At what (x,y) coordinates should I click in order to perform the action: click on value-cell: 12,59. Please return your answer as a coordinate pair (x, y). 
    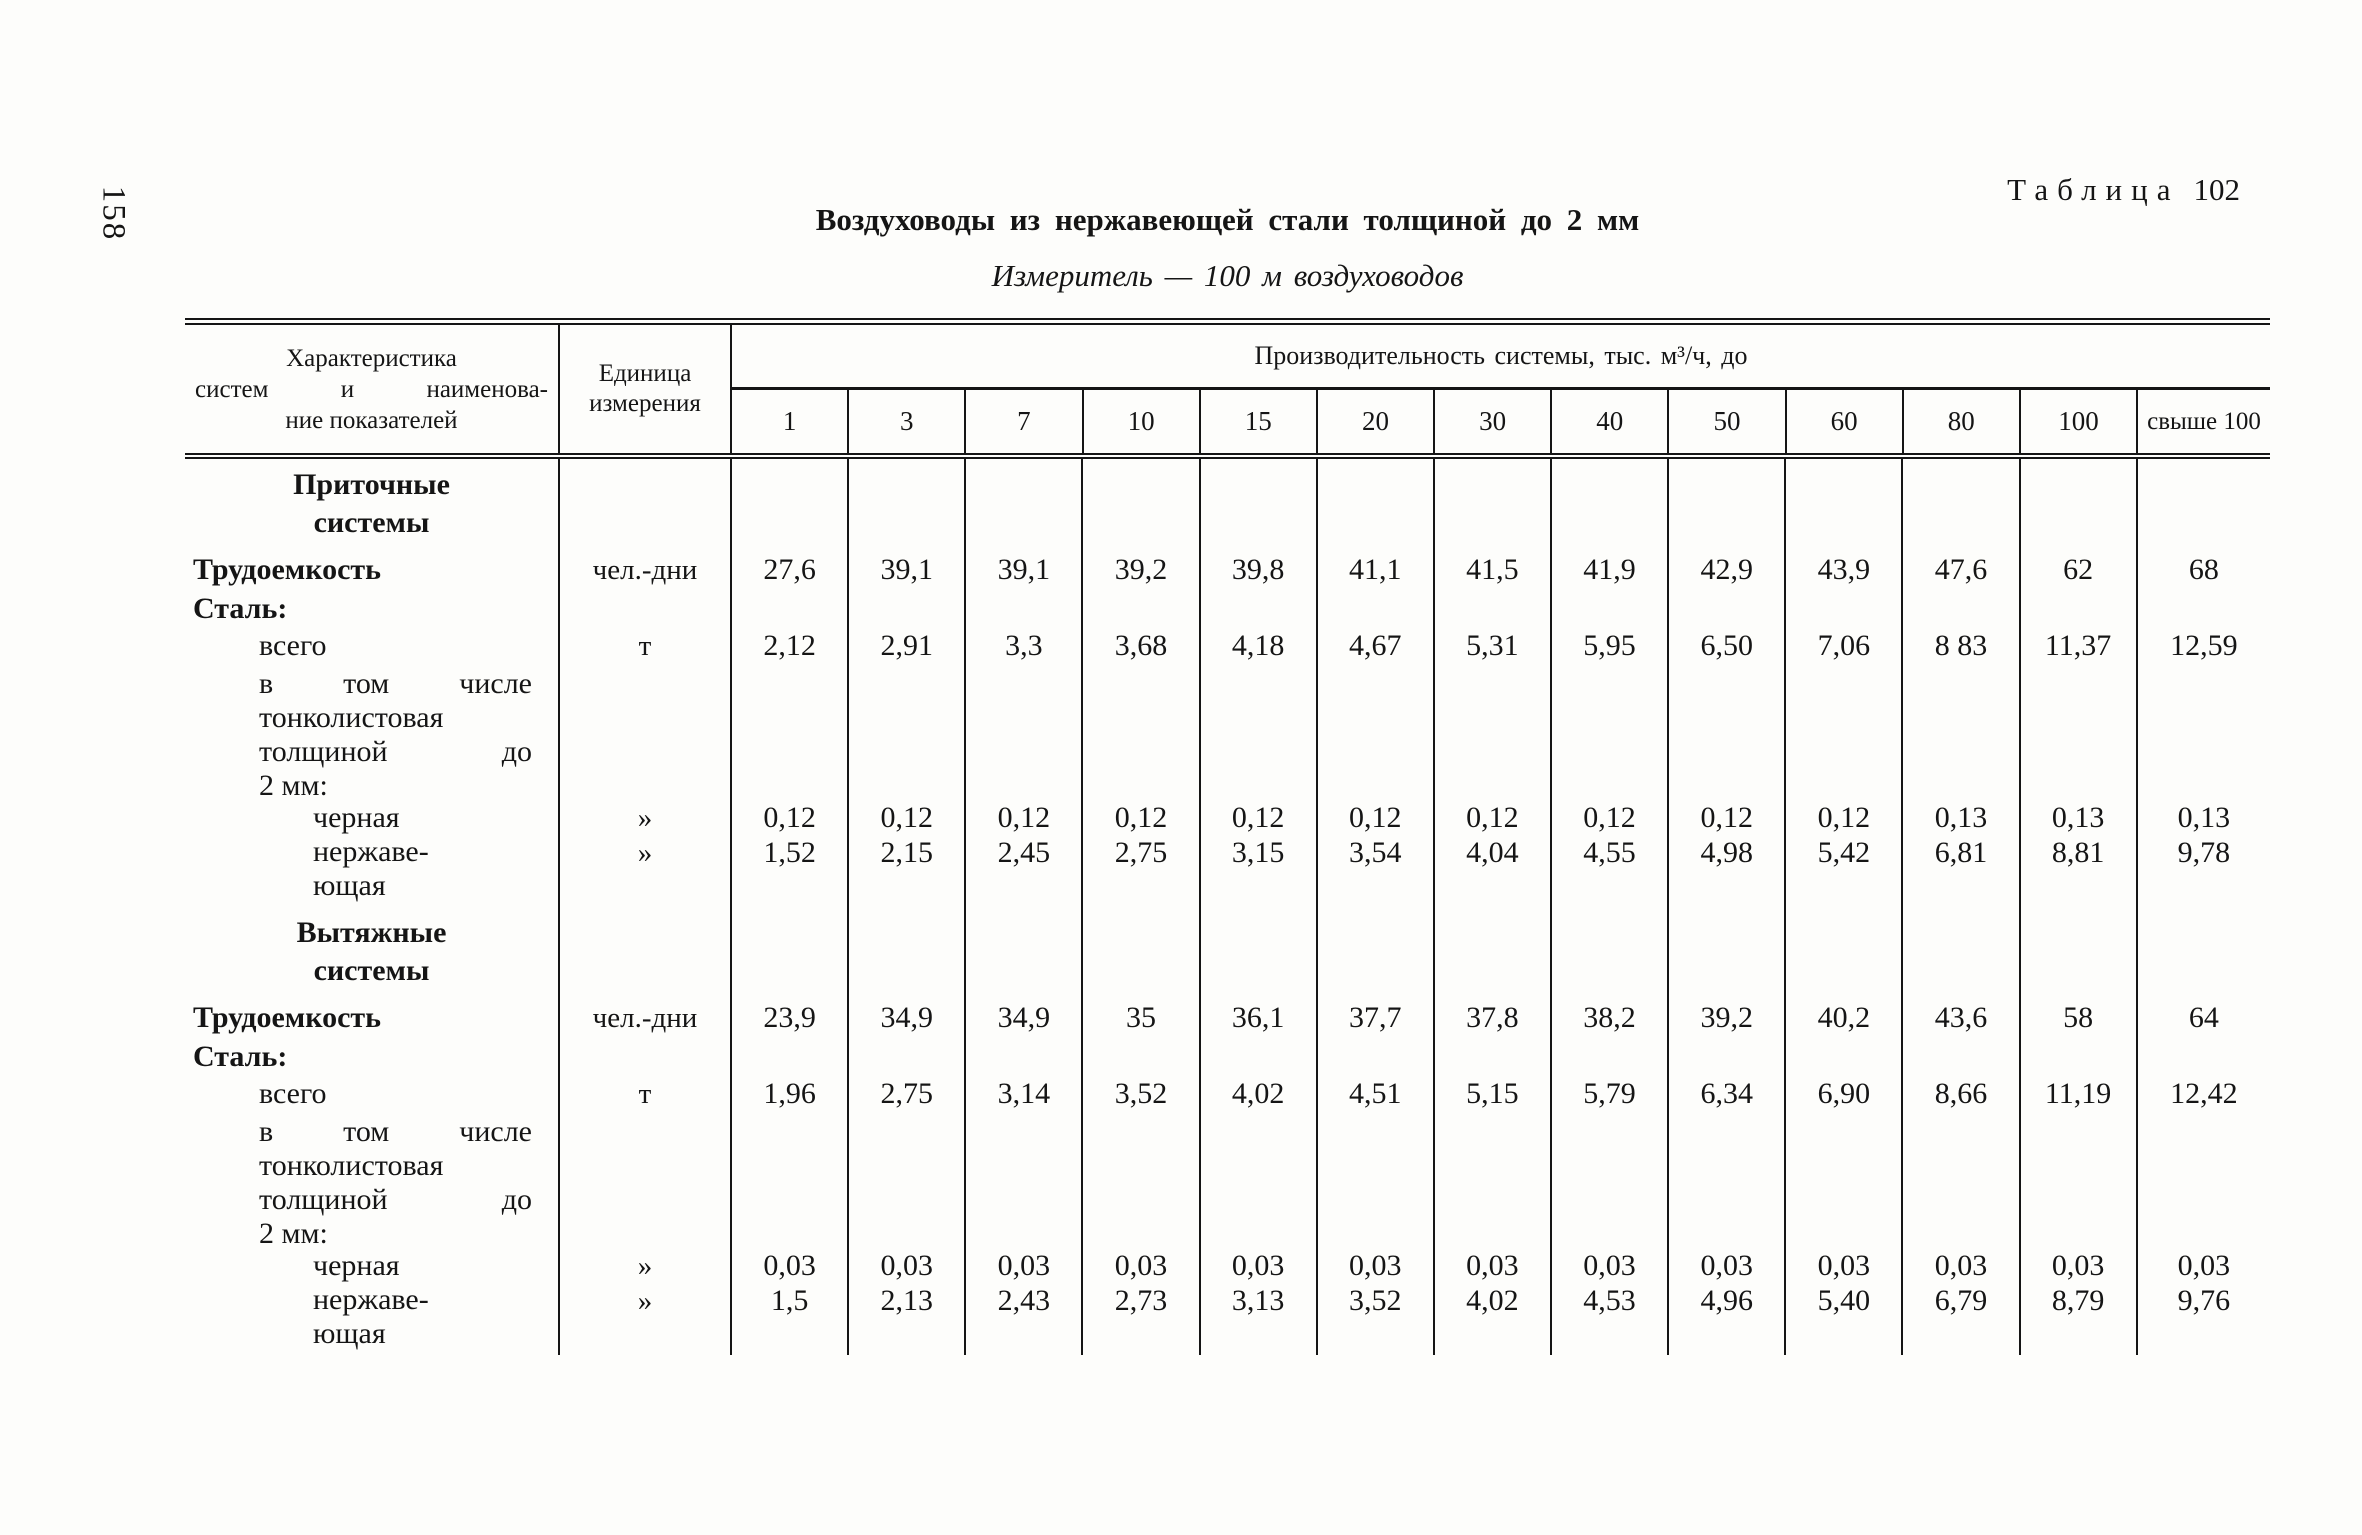
    Looking at the image, I should click on (2202, 646).